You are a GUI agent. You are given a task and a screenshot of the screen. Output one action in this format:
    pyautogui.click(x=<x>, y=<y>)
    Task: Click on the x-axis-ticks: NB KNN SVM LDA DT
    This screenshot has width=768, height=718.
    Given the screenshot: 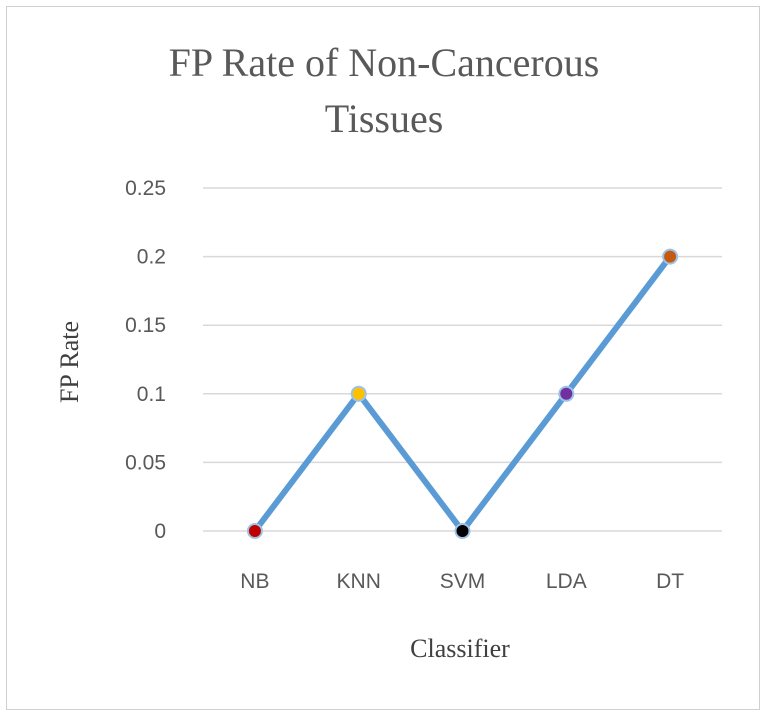 What is the action you would take?
    pyautogui.click(x=462, y=581)
    